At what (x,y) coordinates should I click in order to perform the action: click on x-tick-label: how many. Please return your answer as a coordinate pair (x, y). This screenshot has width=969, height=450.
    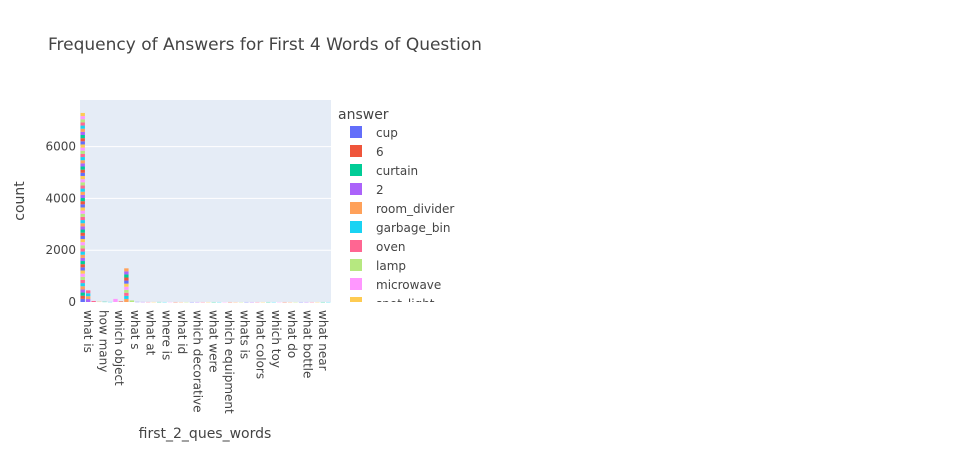
    Looking at the image, I should click on (104, 341).